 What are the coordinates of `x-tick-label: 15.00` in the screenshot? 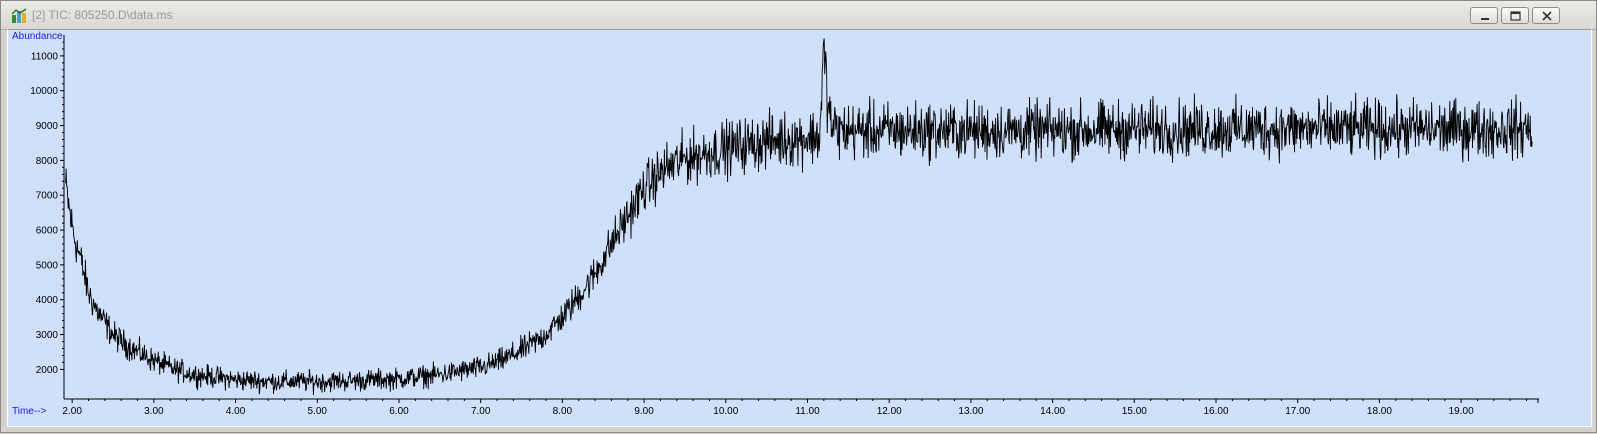 It's located at (1134, 411).